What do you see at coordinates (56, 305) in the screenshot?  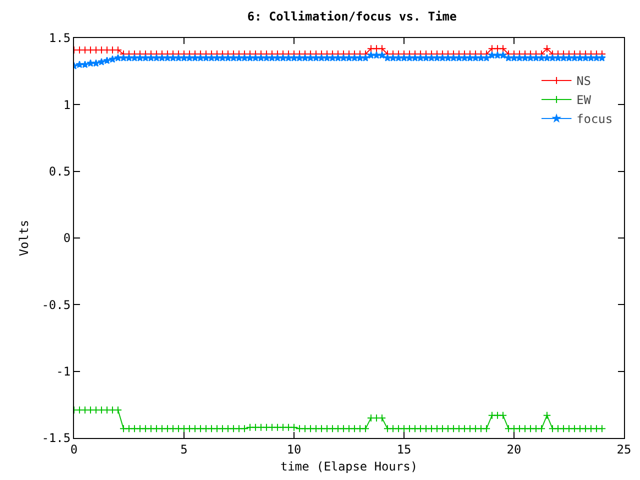 I see `y-tick-label: -0.5` at bounding box center [56, 305].